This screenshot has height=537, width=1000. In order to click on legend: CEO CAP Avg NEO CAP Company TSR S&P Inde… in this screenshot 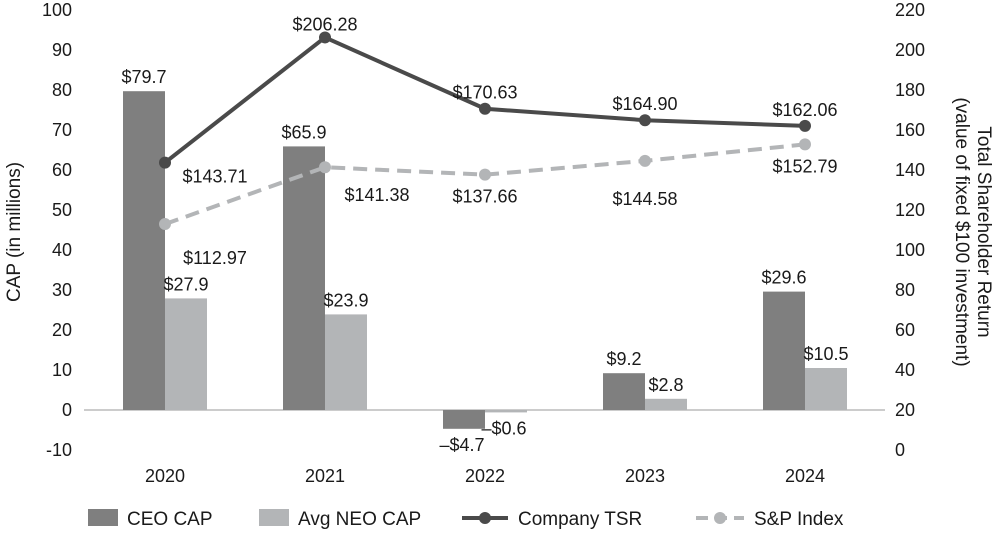, I will do `click(466, 519)`.